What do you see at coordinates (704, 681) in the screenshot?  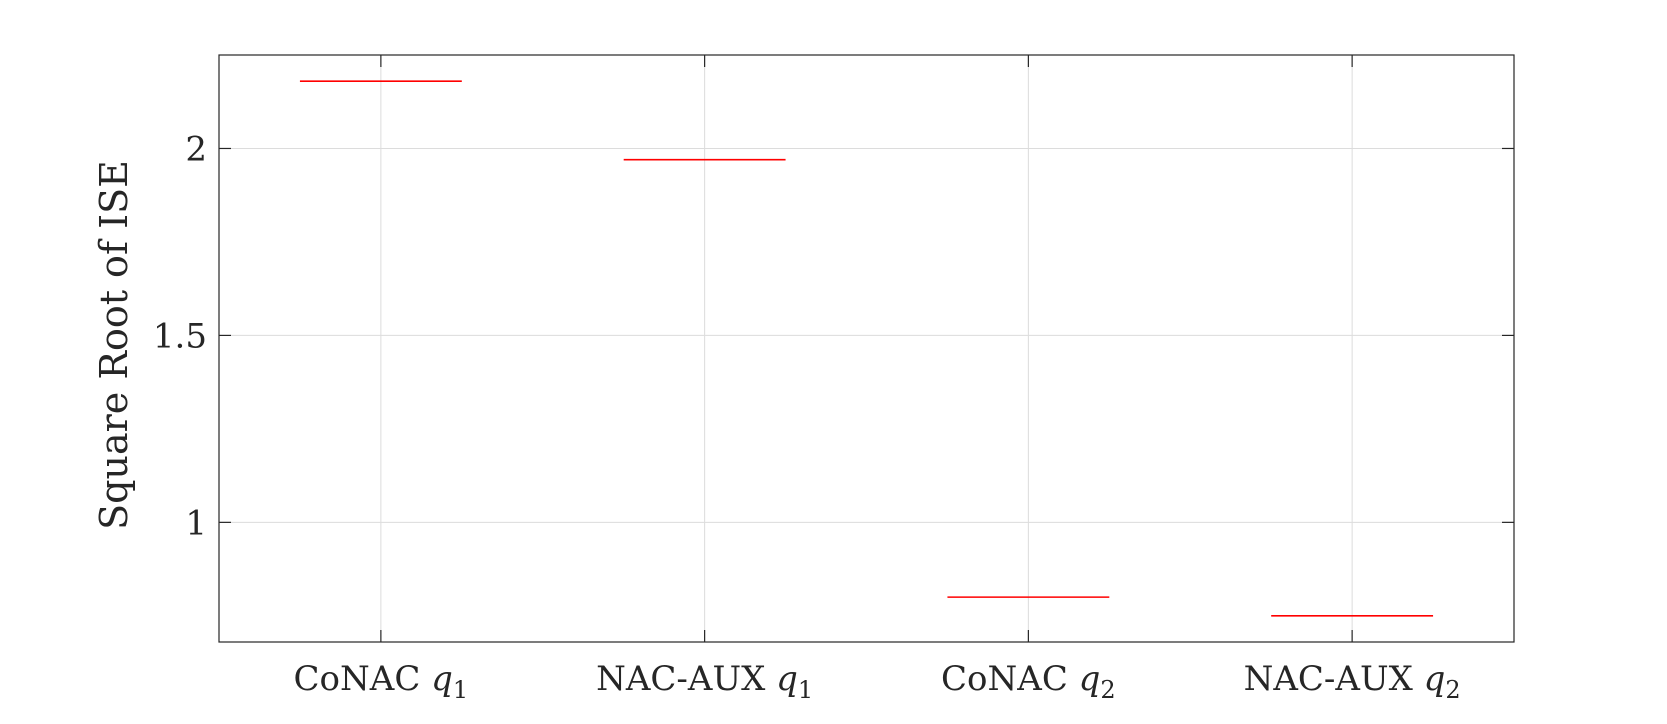 I see `x-tick-label: NAC-AUX q1` at bounding box center [704, 681].